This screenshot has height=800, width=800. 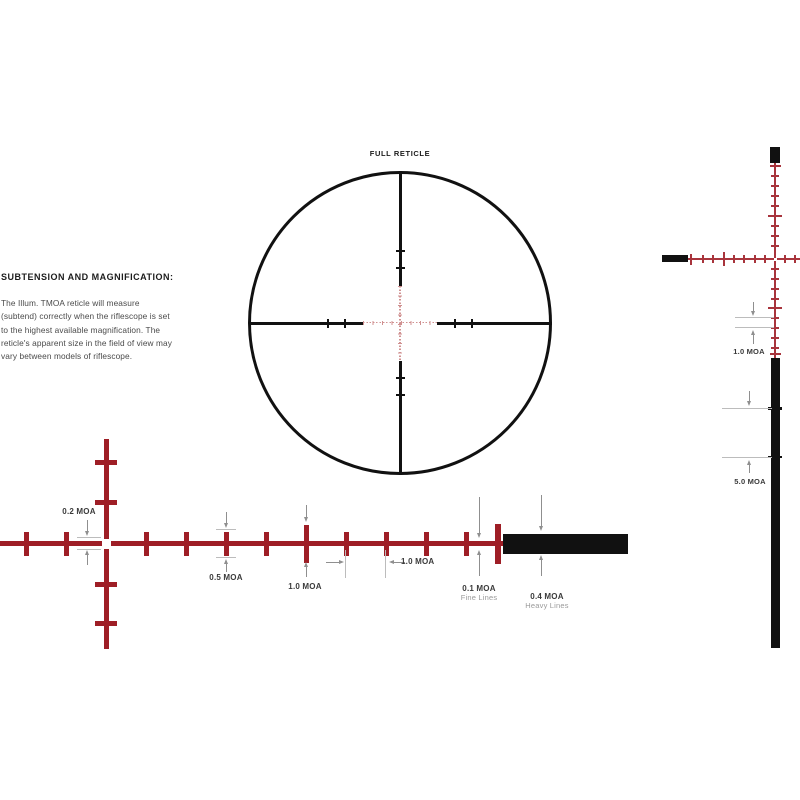 What do you see at coordinates (79, 511) in the screenshot?
I see `center-gap-measure-label: 0.2 MOA` at bounding box center [79, 511].